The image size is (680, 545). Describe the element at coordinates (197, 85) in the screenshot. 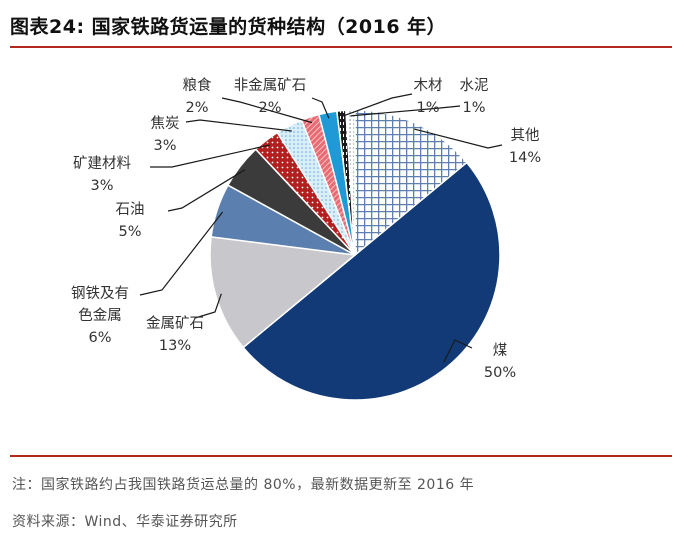

I see `slice-name-label: 粮食` at that location.